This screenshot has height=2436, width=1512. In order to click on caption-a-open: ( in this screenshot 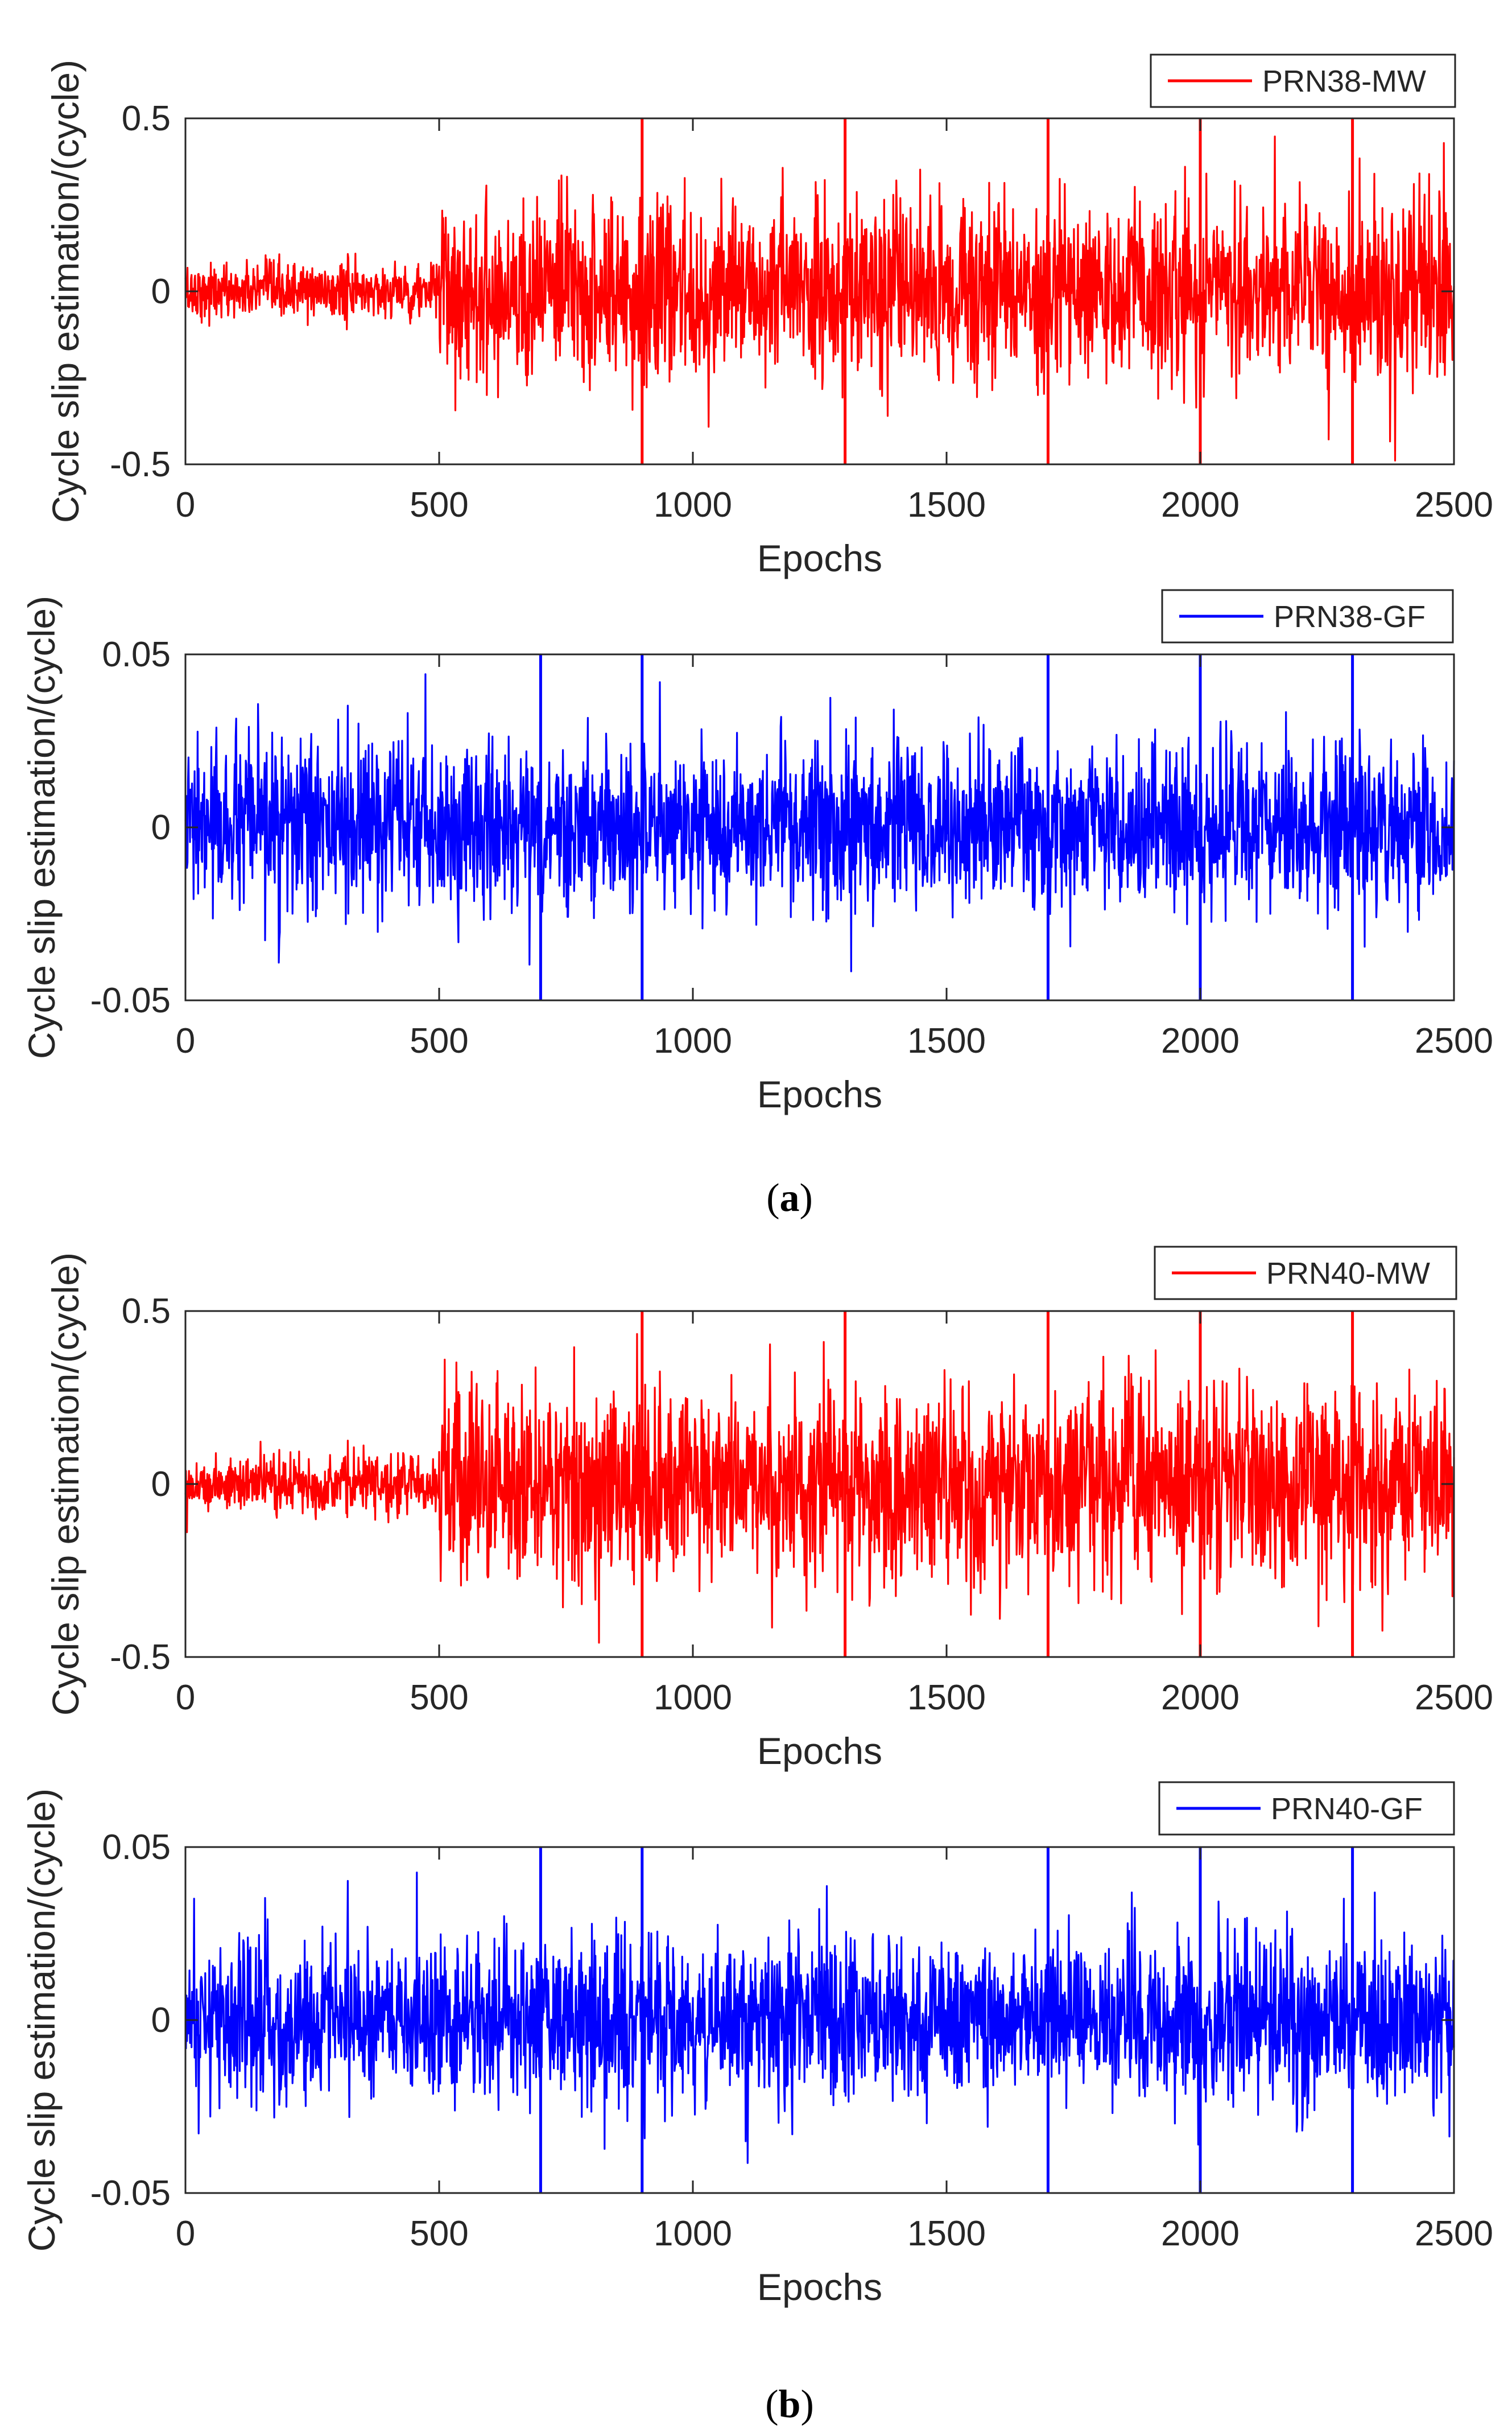, I will do `click(772, 1198)`.